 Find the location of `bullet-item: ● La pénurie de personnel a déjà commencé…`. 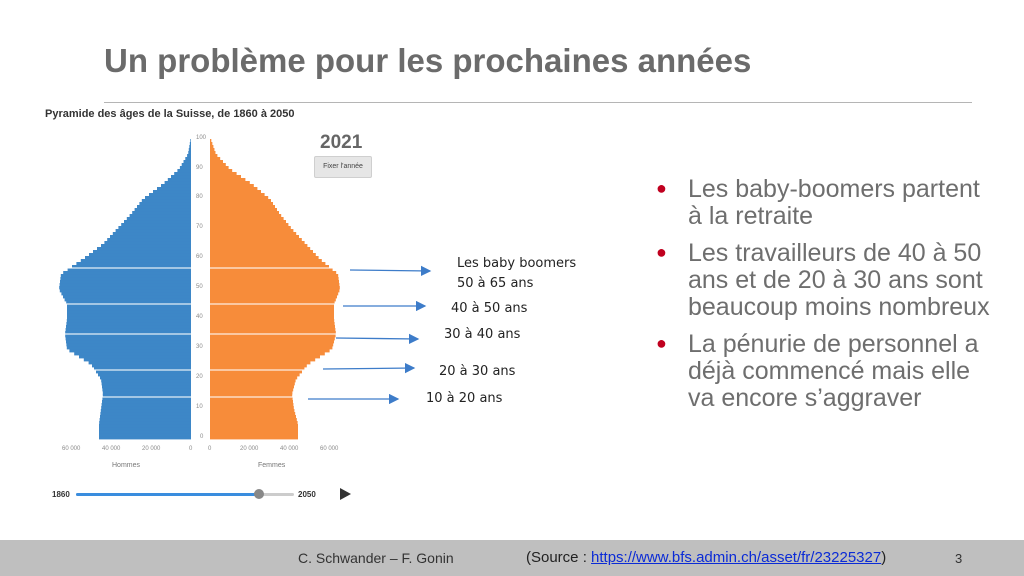

bullet-item: ● La pénurie de personnel a déjà commencé… is located at coordinates (822, 371).